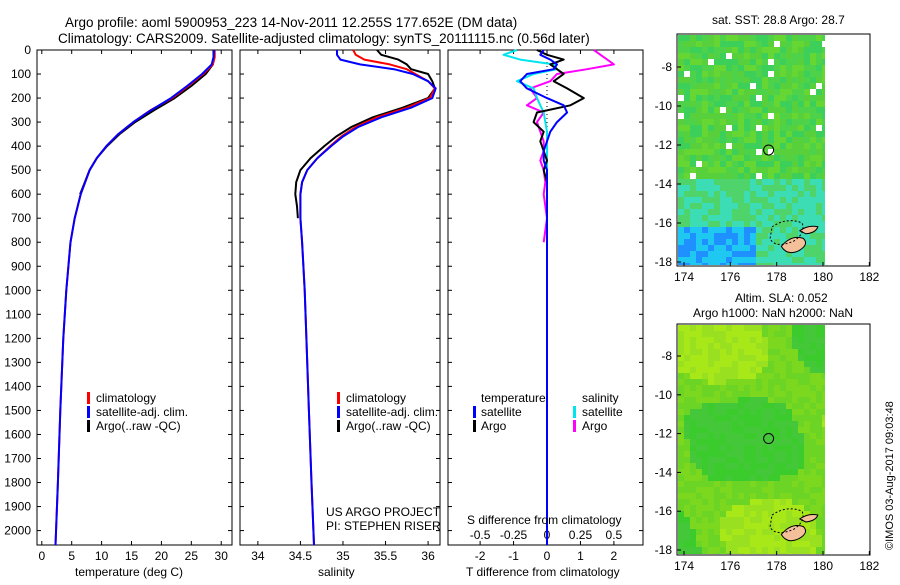 The height and width of the screenshot is (585, 900). I want to click on legend-swatch-climatology, so click(88, 398).